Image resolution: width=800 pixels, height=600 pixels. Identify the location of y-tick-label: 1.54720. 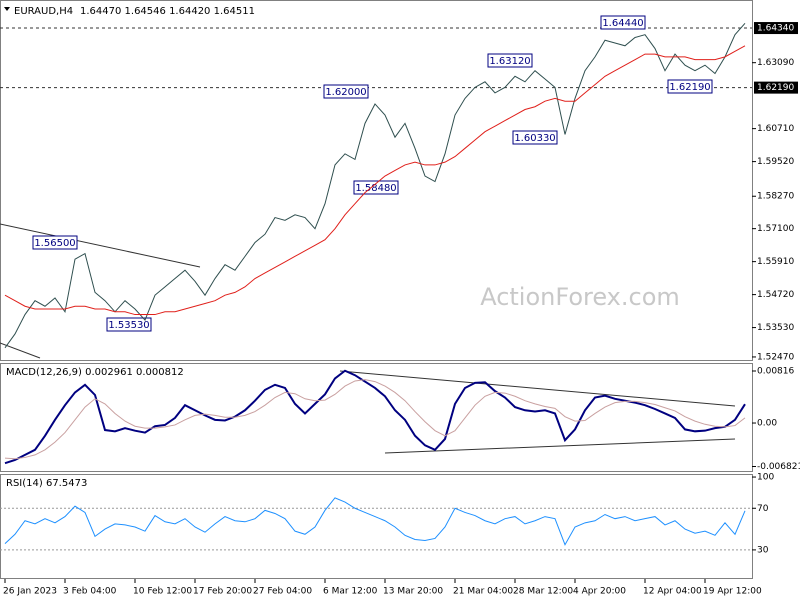
(775, 295).